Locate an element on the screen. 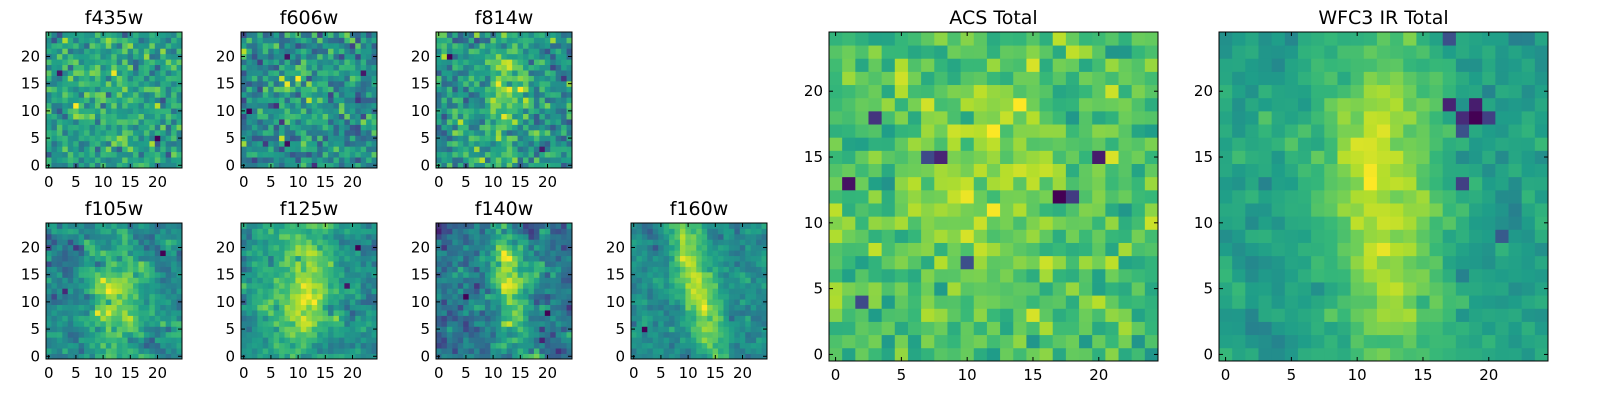  x-tick-label: 0 is located at coordinates (49, 373).